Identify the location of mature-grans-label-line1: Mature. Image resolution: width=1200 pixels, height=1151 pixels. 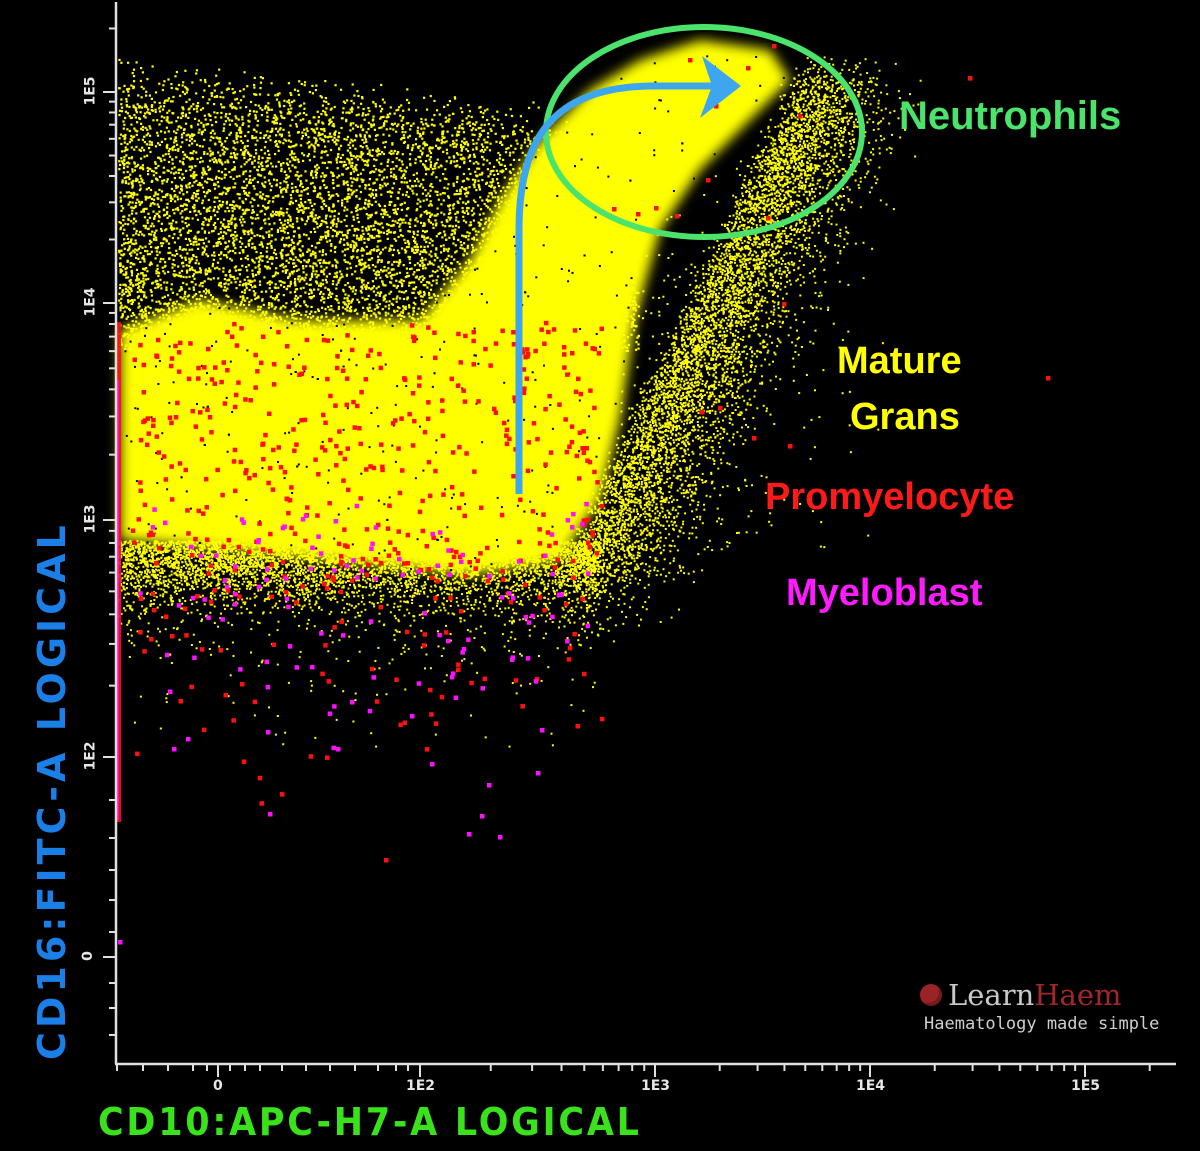
(899, 361).